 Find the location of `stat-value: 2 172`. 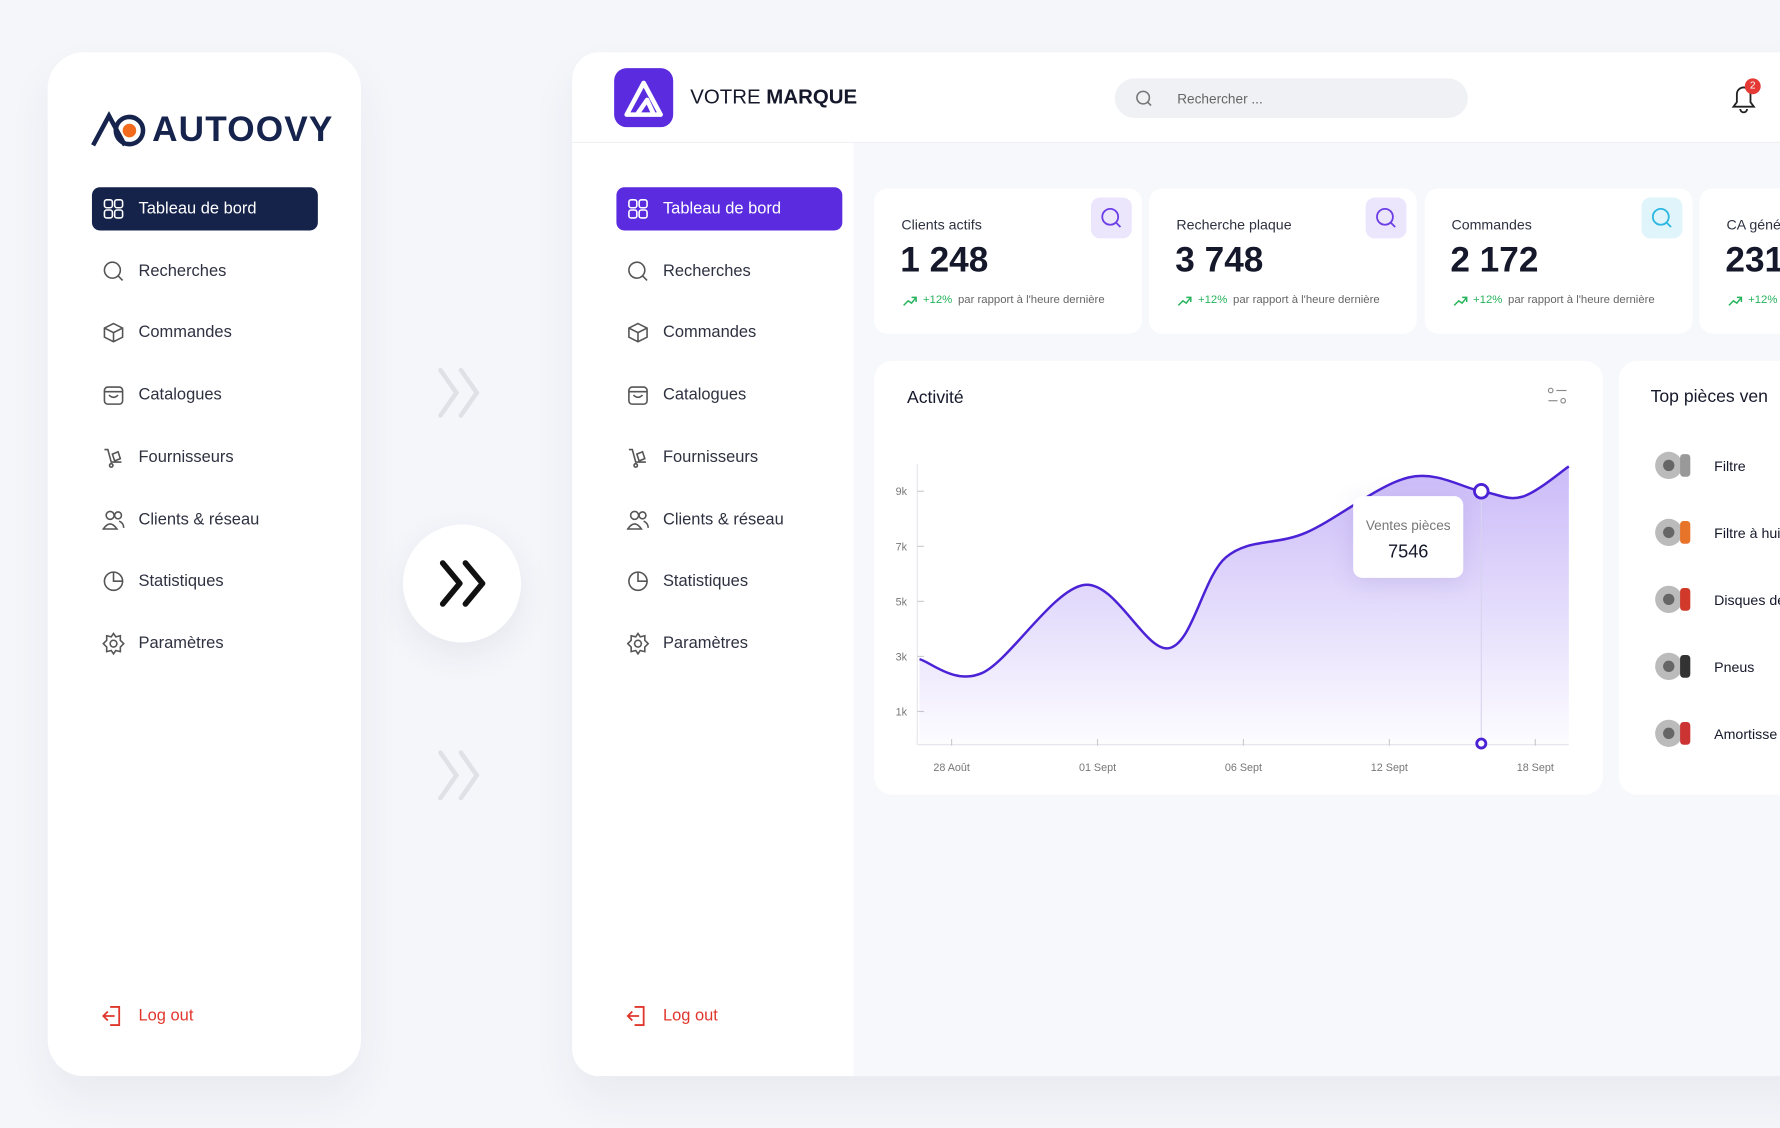

stat-value: 2 172 is located at coordinates (1494, 259).